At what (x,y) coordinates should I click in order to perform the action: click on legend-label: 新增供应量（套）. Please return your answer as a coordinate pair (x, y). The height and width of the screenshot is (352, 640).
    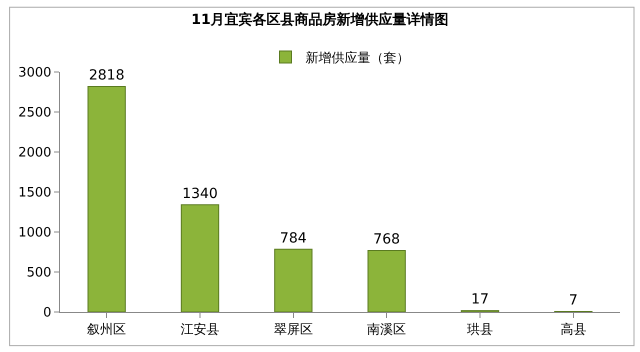
    Looking at the image, I should click on (358, 58).